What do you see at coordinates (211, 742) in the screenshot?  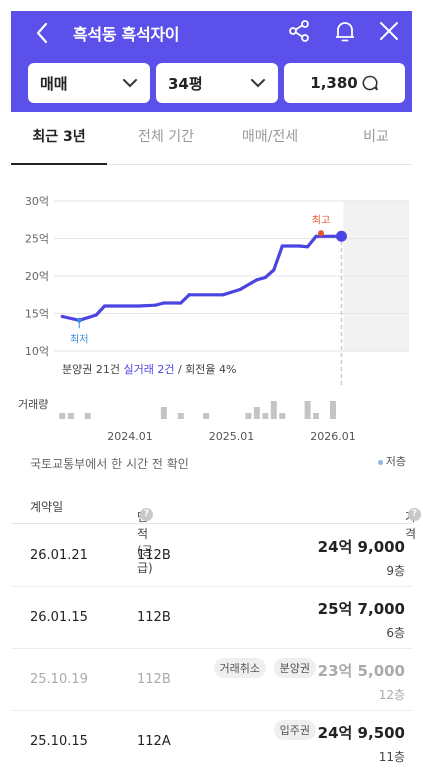 I see `table-row: 25.10.15 112A 입주권 24억 9,500 11층` at bounding box center [211, 742].